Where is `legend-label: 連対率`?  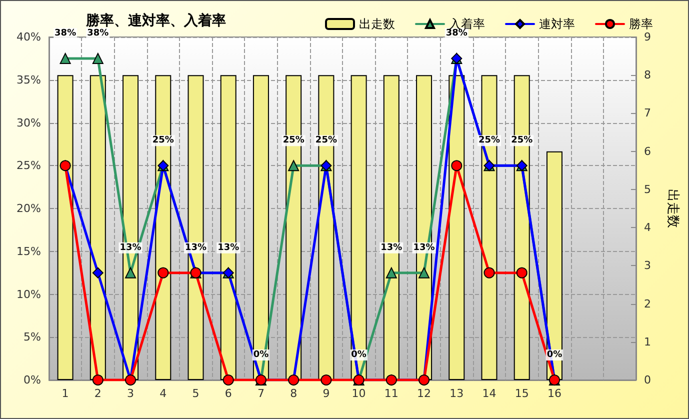
legend-label: 連対率 is located at coordinates (557, 24).